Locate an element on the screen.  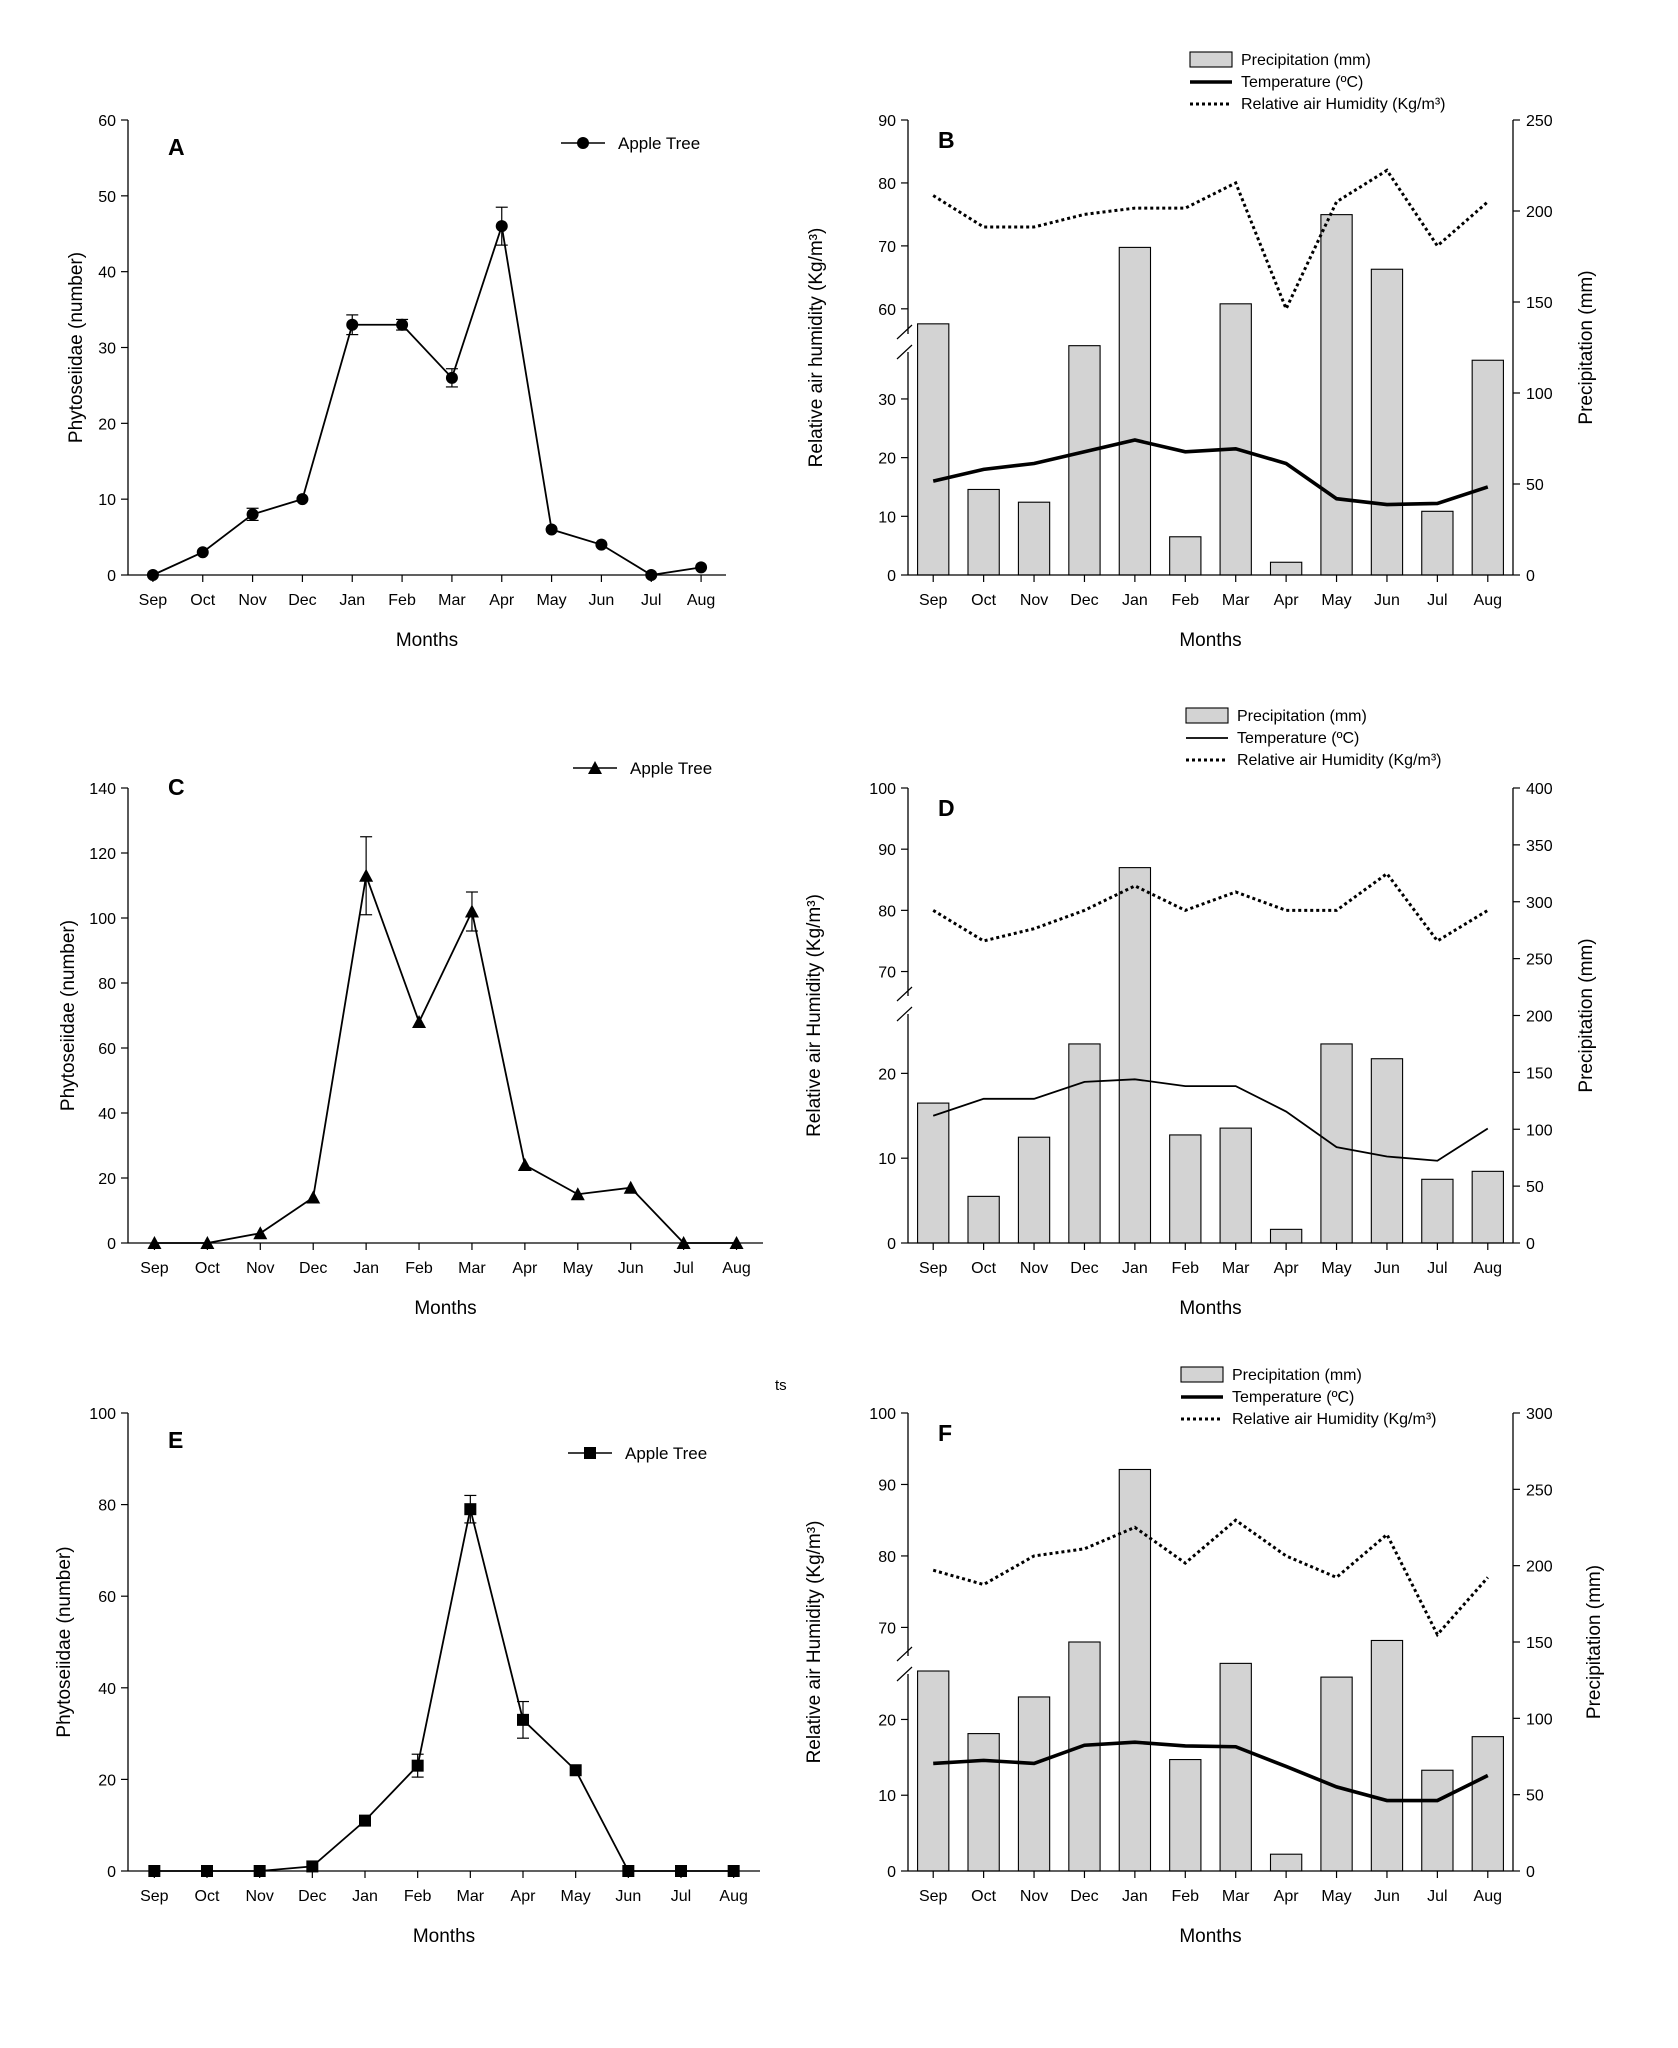
y-tick-label-right-B: 250 is located at coordinates (1539, 121).